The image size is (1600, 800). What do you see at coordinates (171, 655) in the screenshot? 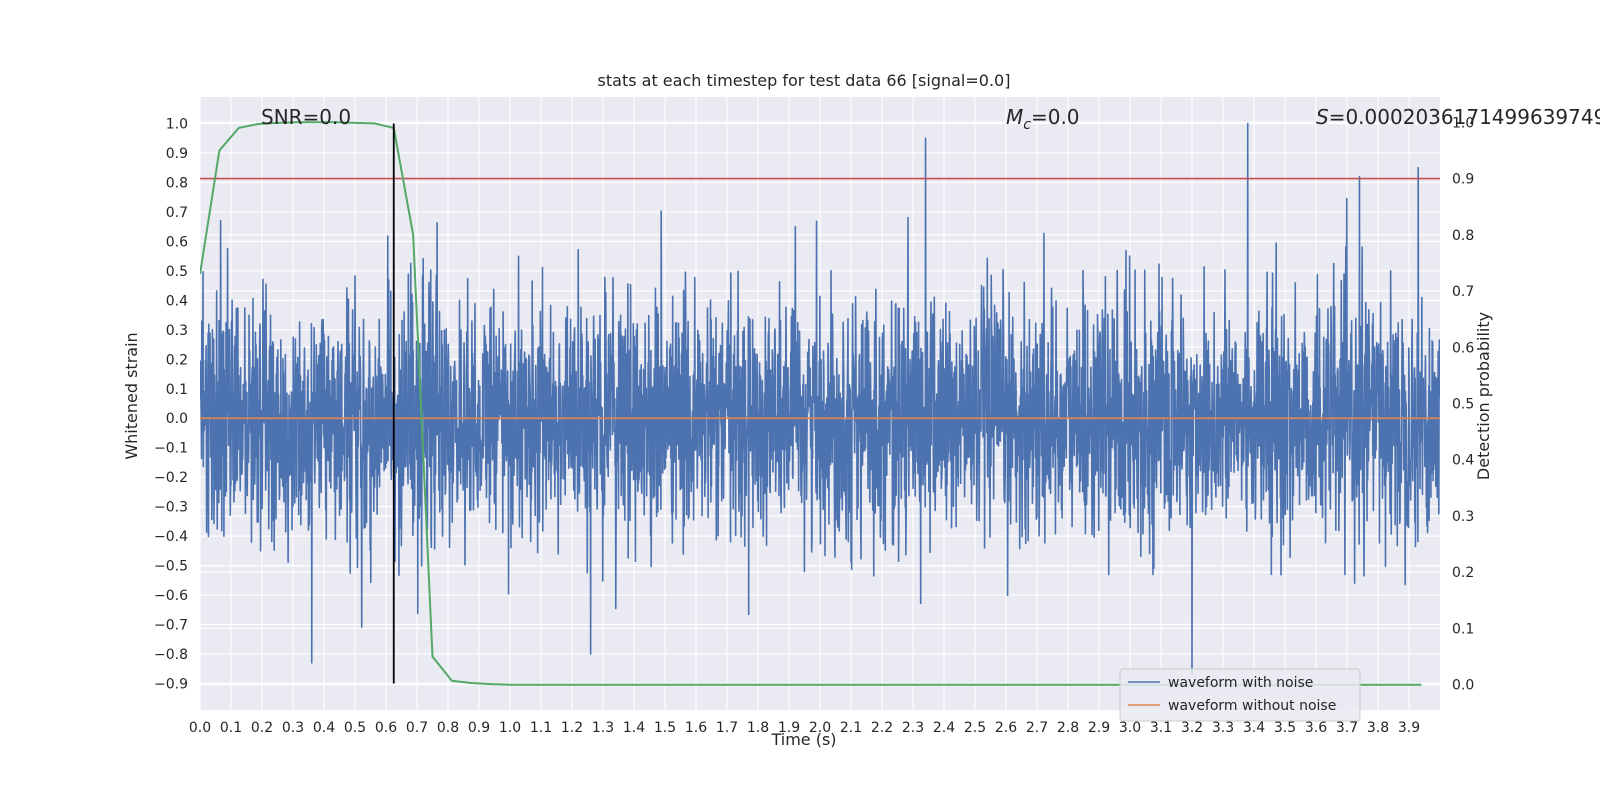
I see `y-tick-label: −0.8` at bounding box center [171, 655].